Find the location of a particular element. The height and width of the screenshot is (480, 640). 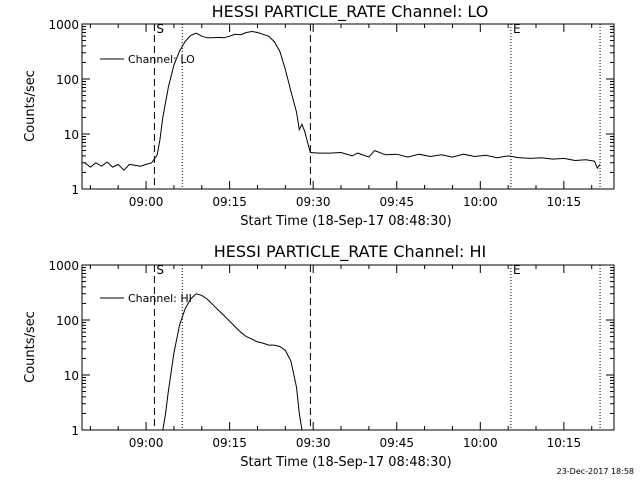

timestamp-stamp: 23-Dec-2017 18:58 is located at coordinates (595, 471).